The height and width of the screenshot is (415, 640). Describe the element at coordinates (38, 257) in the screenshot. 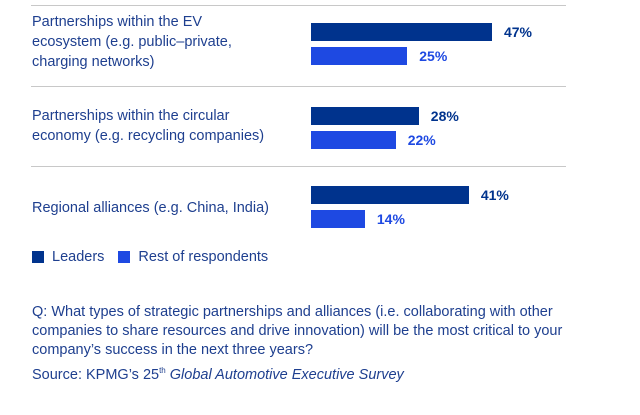

I see `legend-swatch-leaders` at that location.